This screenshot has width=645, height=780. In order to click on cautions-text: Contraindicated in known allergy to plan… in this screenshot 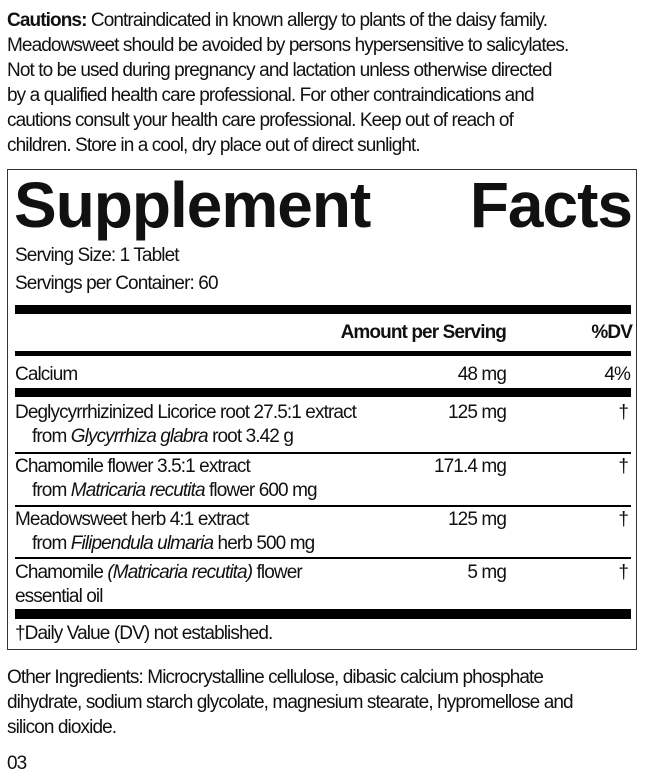, I will do `click(317, 20)`.